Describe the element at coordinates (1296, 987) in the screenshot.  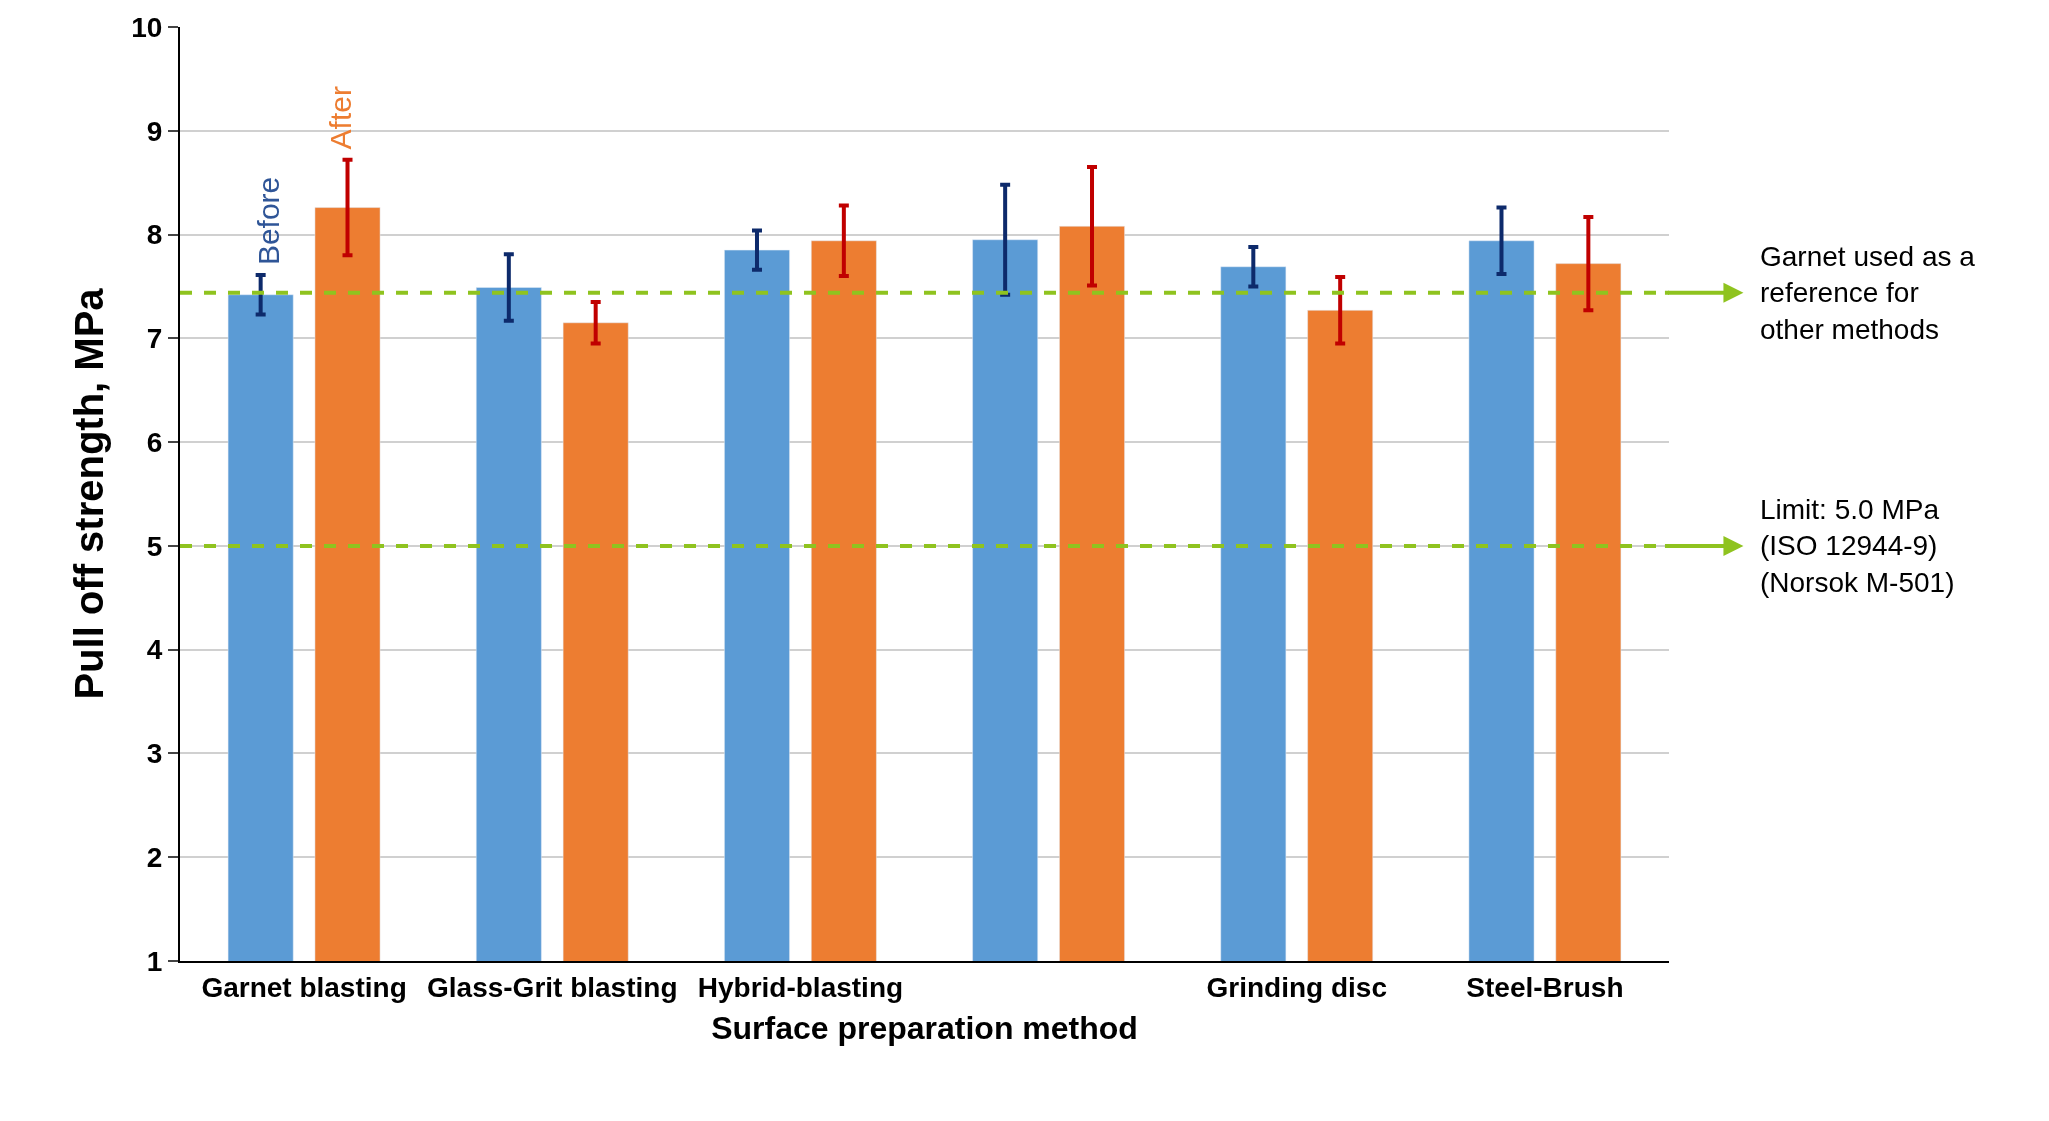
I see `x-tick-label: Grinding disc` at that location.